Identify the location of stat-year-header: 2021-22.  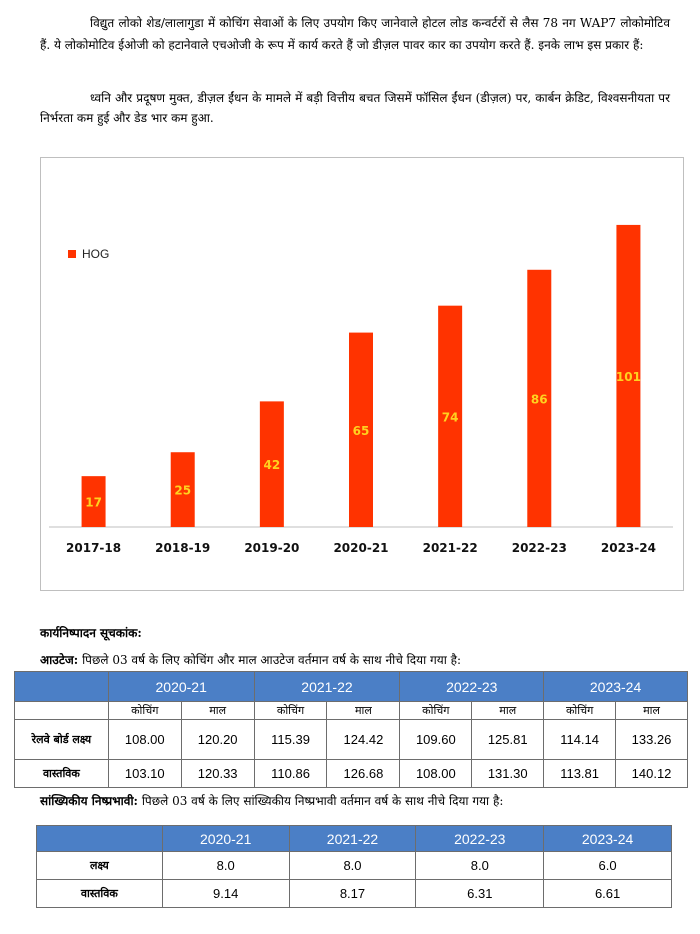
(352, 838).